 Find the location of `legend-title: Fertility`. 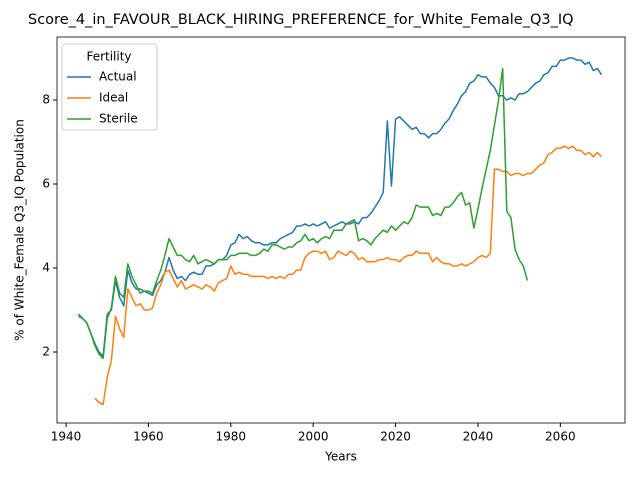

legend-title: Fertility is located at coordinates (108, 57).